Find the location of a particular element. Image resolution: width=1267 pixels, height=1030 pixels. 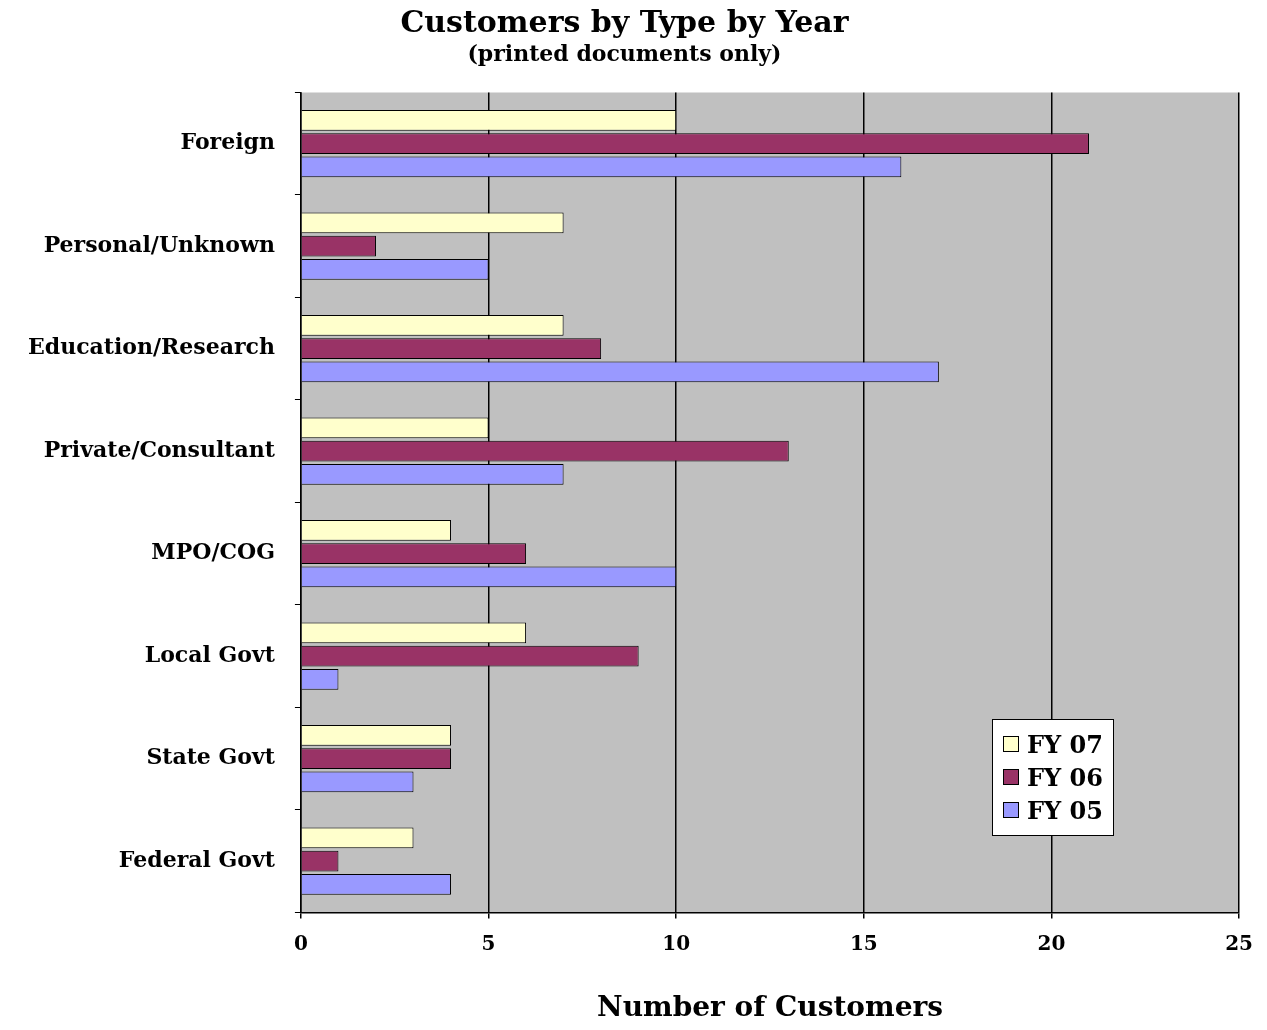

legend-label: FY 05 is located at coordinates (1065, 810).